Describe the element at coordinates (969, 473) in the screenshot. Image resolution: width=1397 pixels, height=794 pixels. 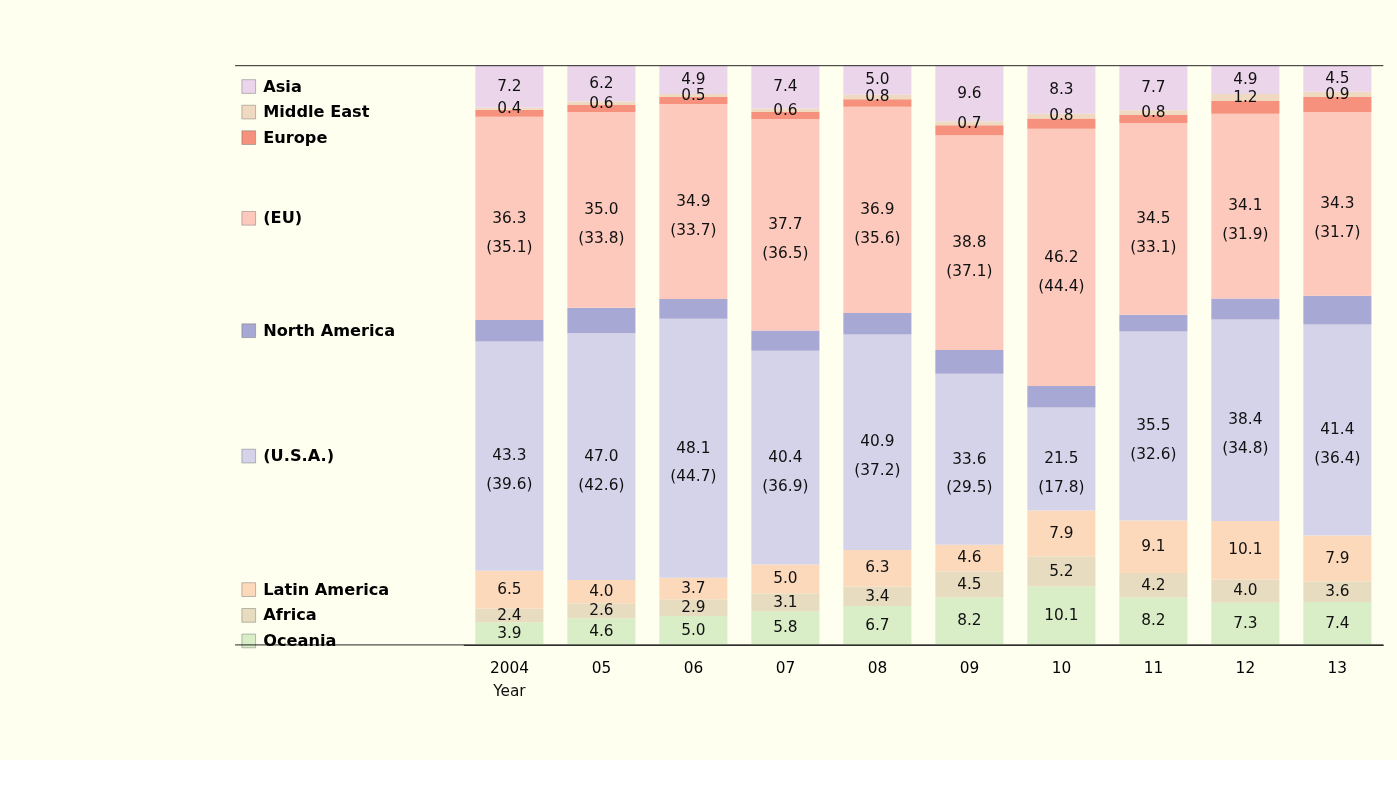
I see `data-label: 33.6 (29.5)` at that location.